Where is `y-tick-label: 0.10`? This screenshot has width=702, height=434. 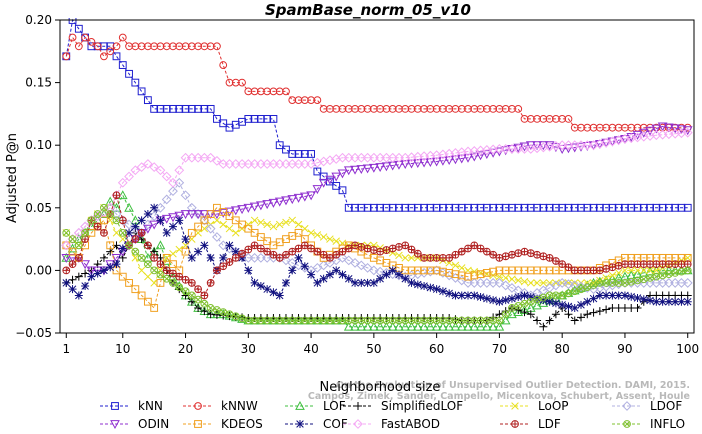 y-tick-label: 0.10 is located at coordinates (38, 145).